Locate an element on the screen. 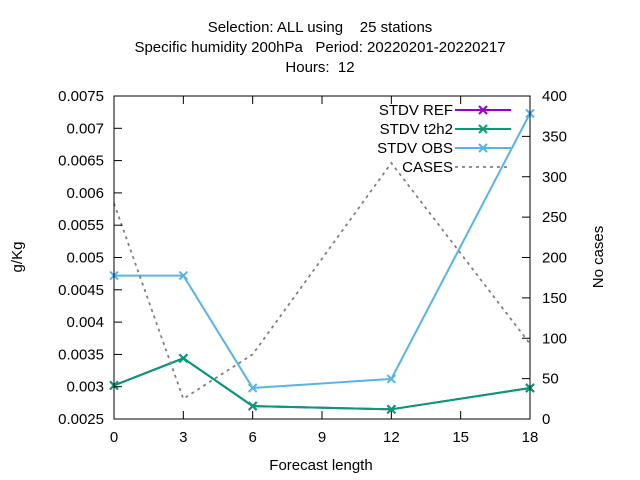 The image size is (640, 480). legend-marker-stdv-ref is located at coordinates (483, 110).